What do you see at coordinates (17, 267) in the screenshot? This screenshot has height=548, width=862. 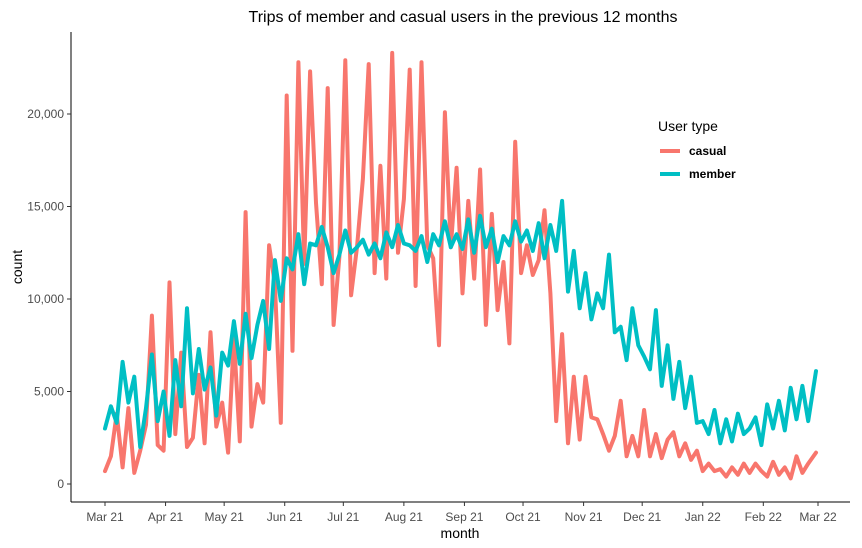 I see `y-axis-title: count` at bounding box center [17, 267].